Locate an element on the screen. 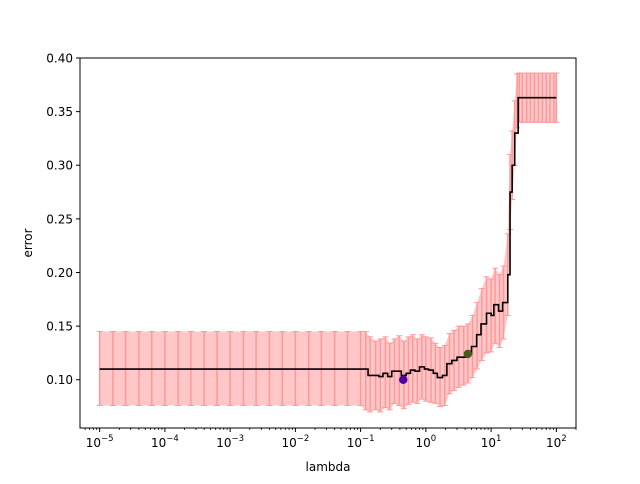  y-tick-label-1: 0.15 is located at coordinates (59, 327).